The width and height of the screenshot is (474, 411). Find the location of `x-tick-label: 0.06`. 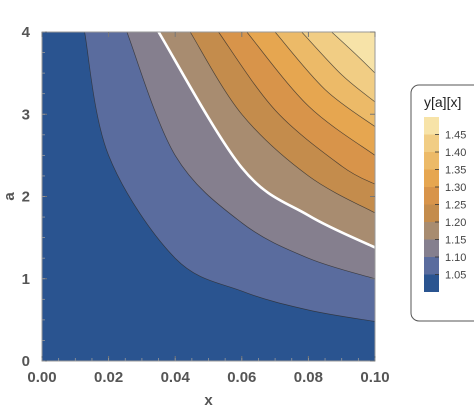

x-tick-label: 0.06 is located at coordinates (241, 377).